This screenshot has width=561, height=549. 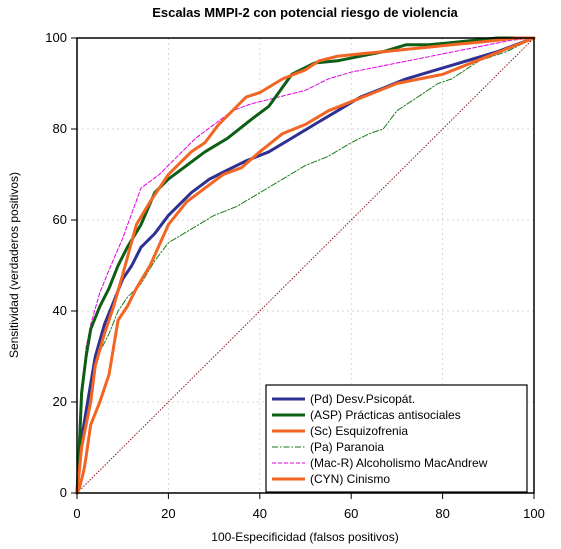 I want to click on x-tick-label: 100, so click(x=534, y=513).